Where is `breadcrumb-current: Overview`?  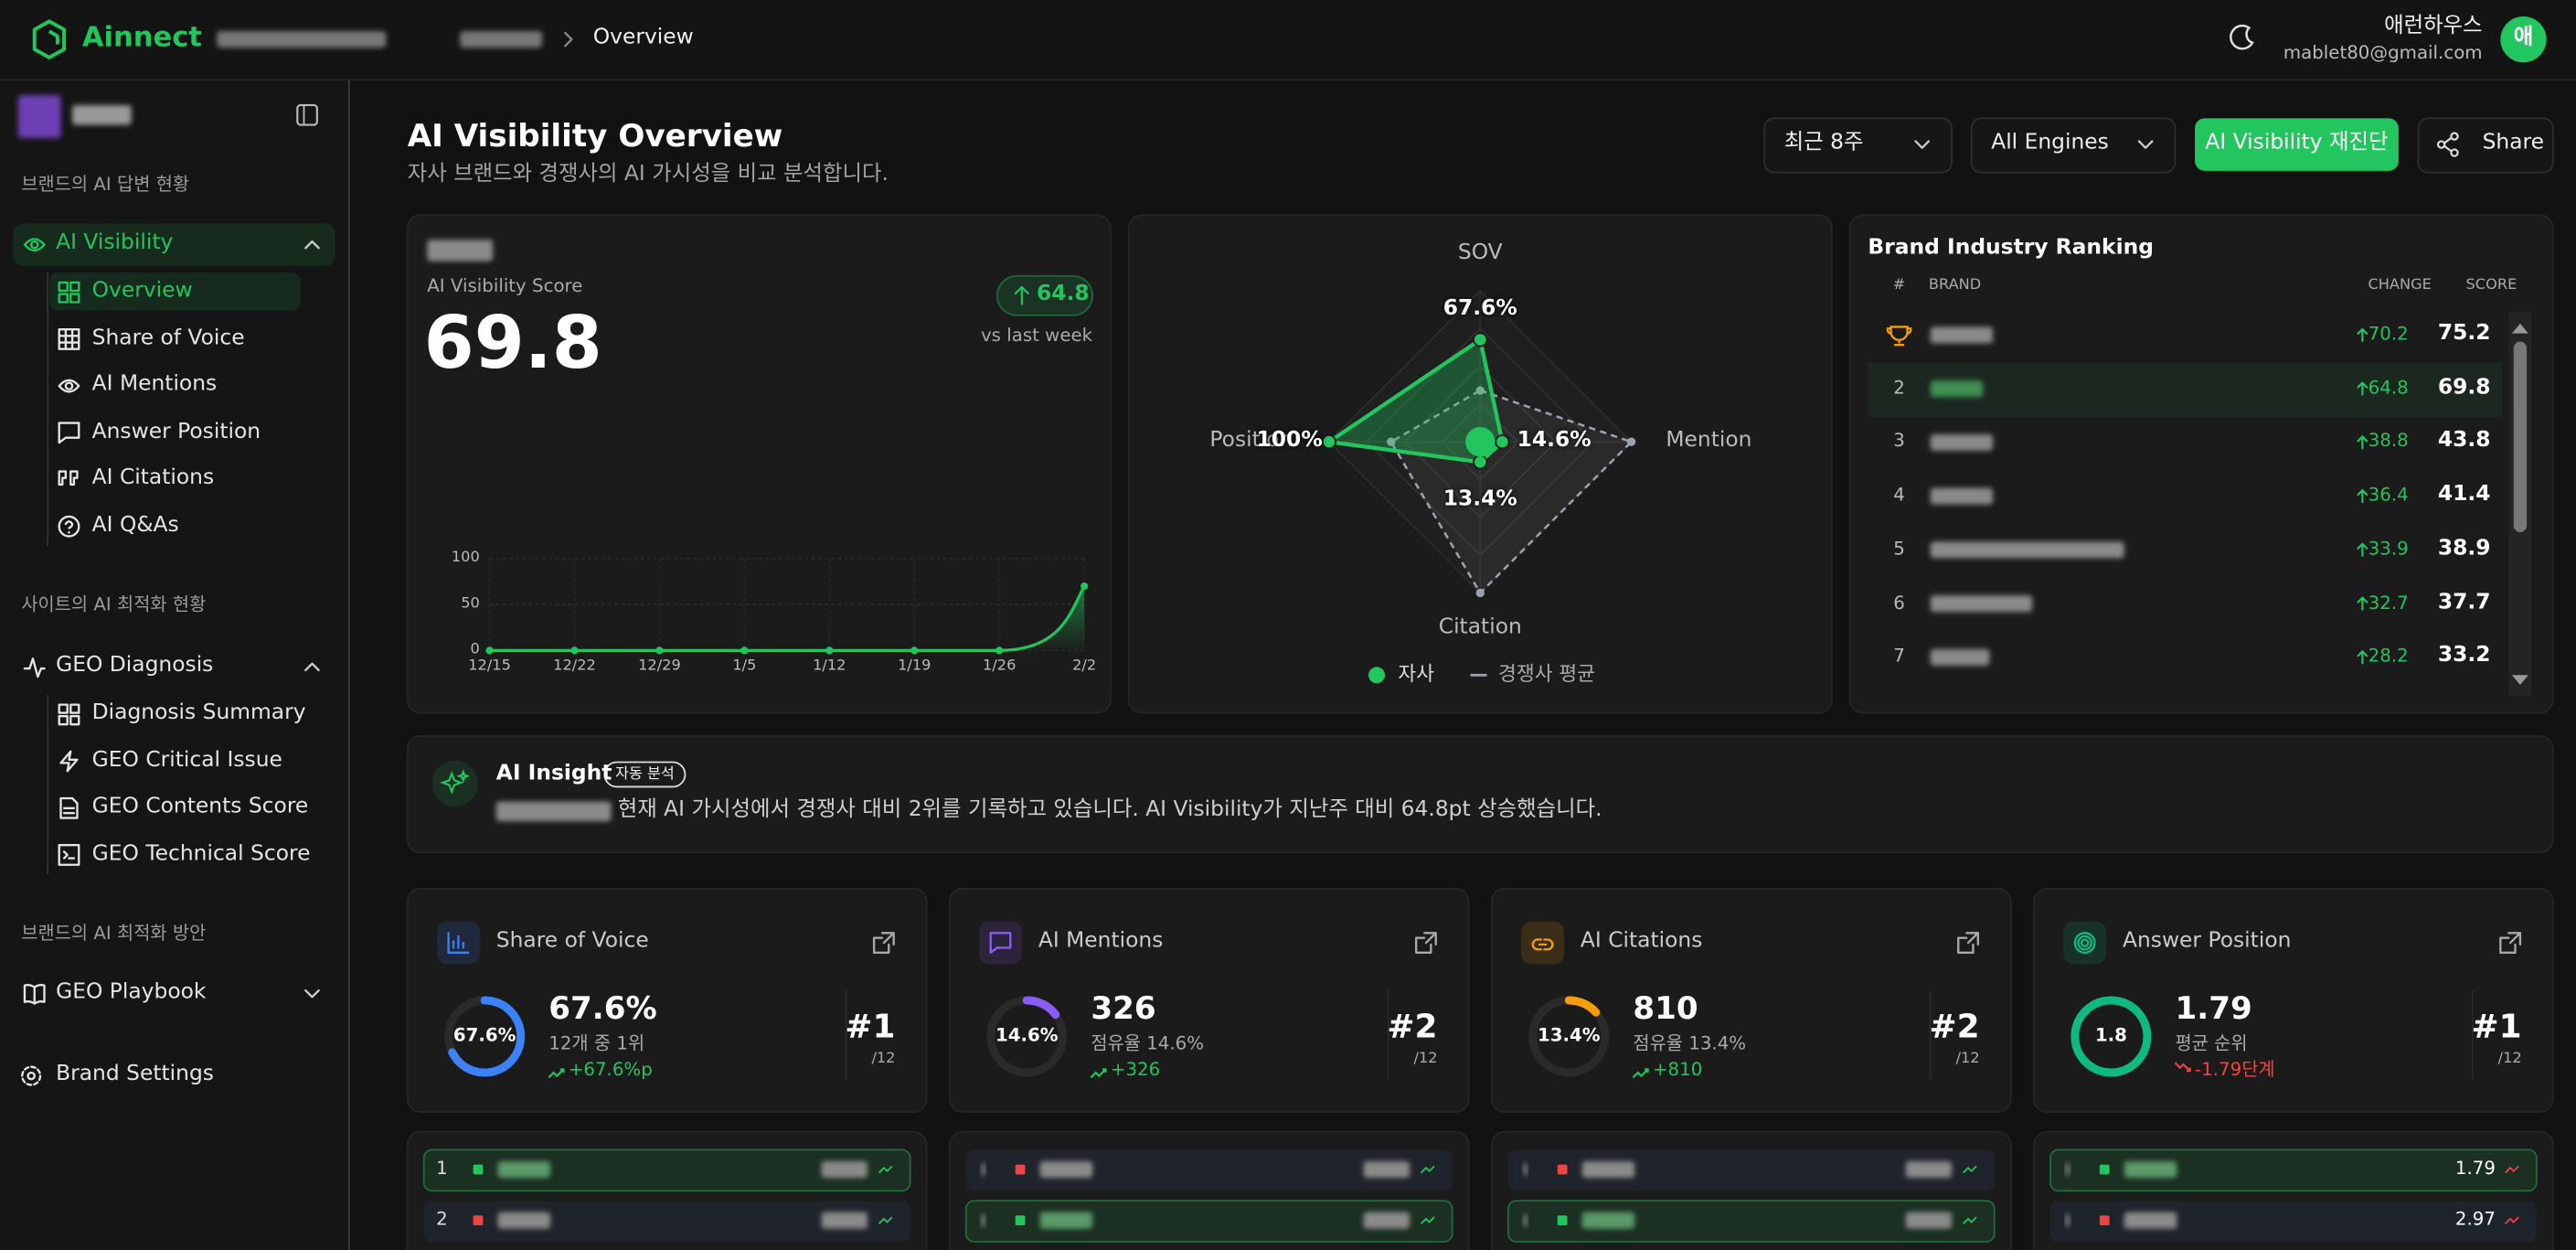
breadcrumb-current: Overview is located at coordinates (643, 37).